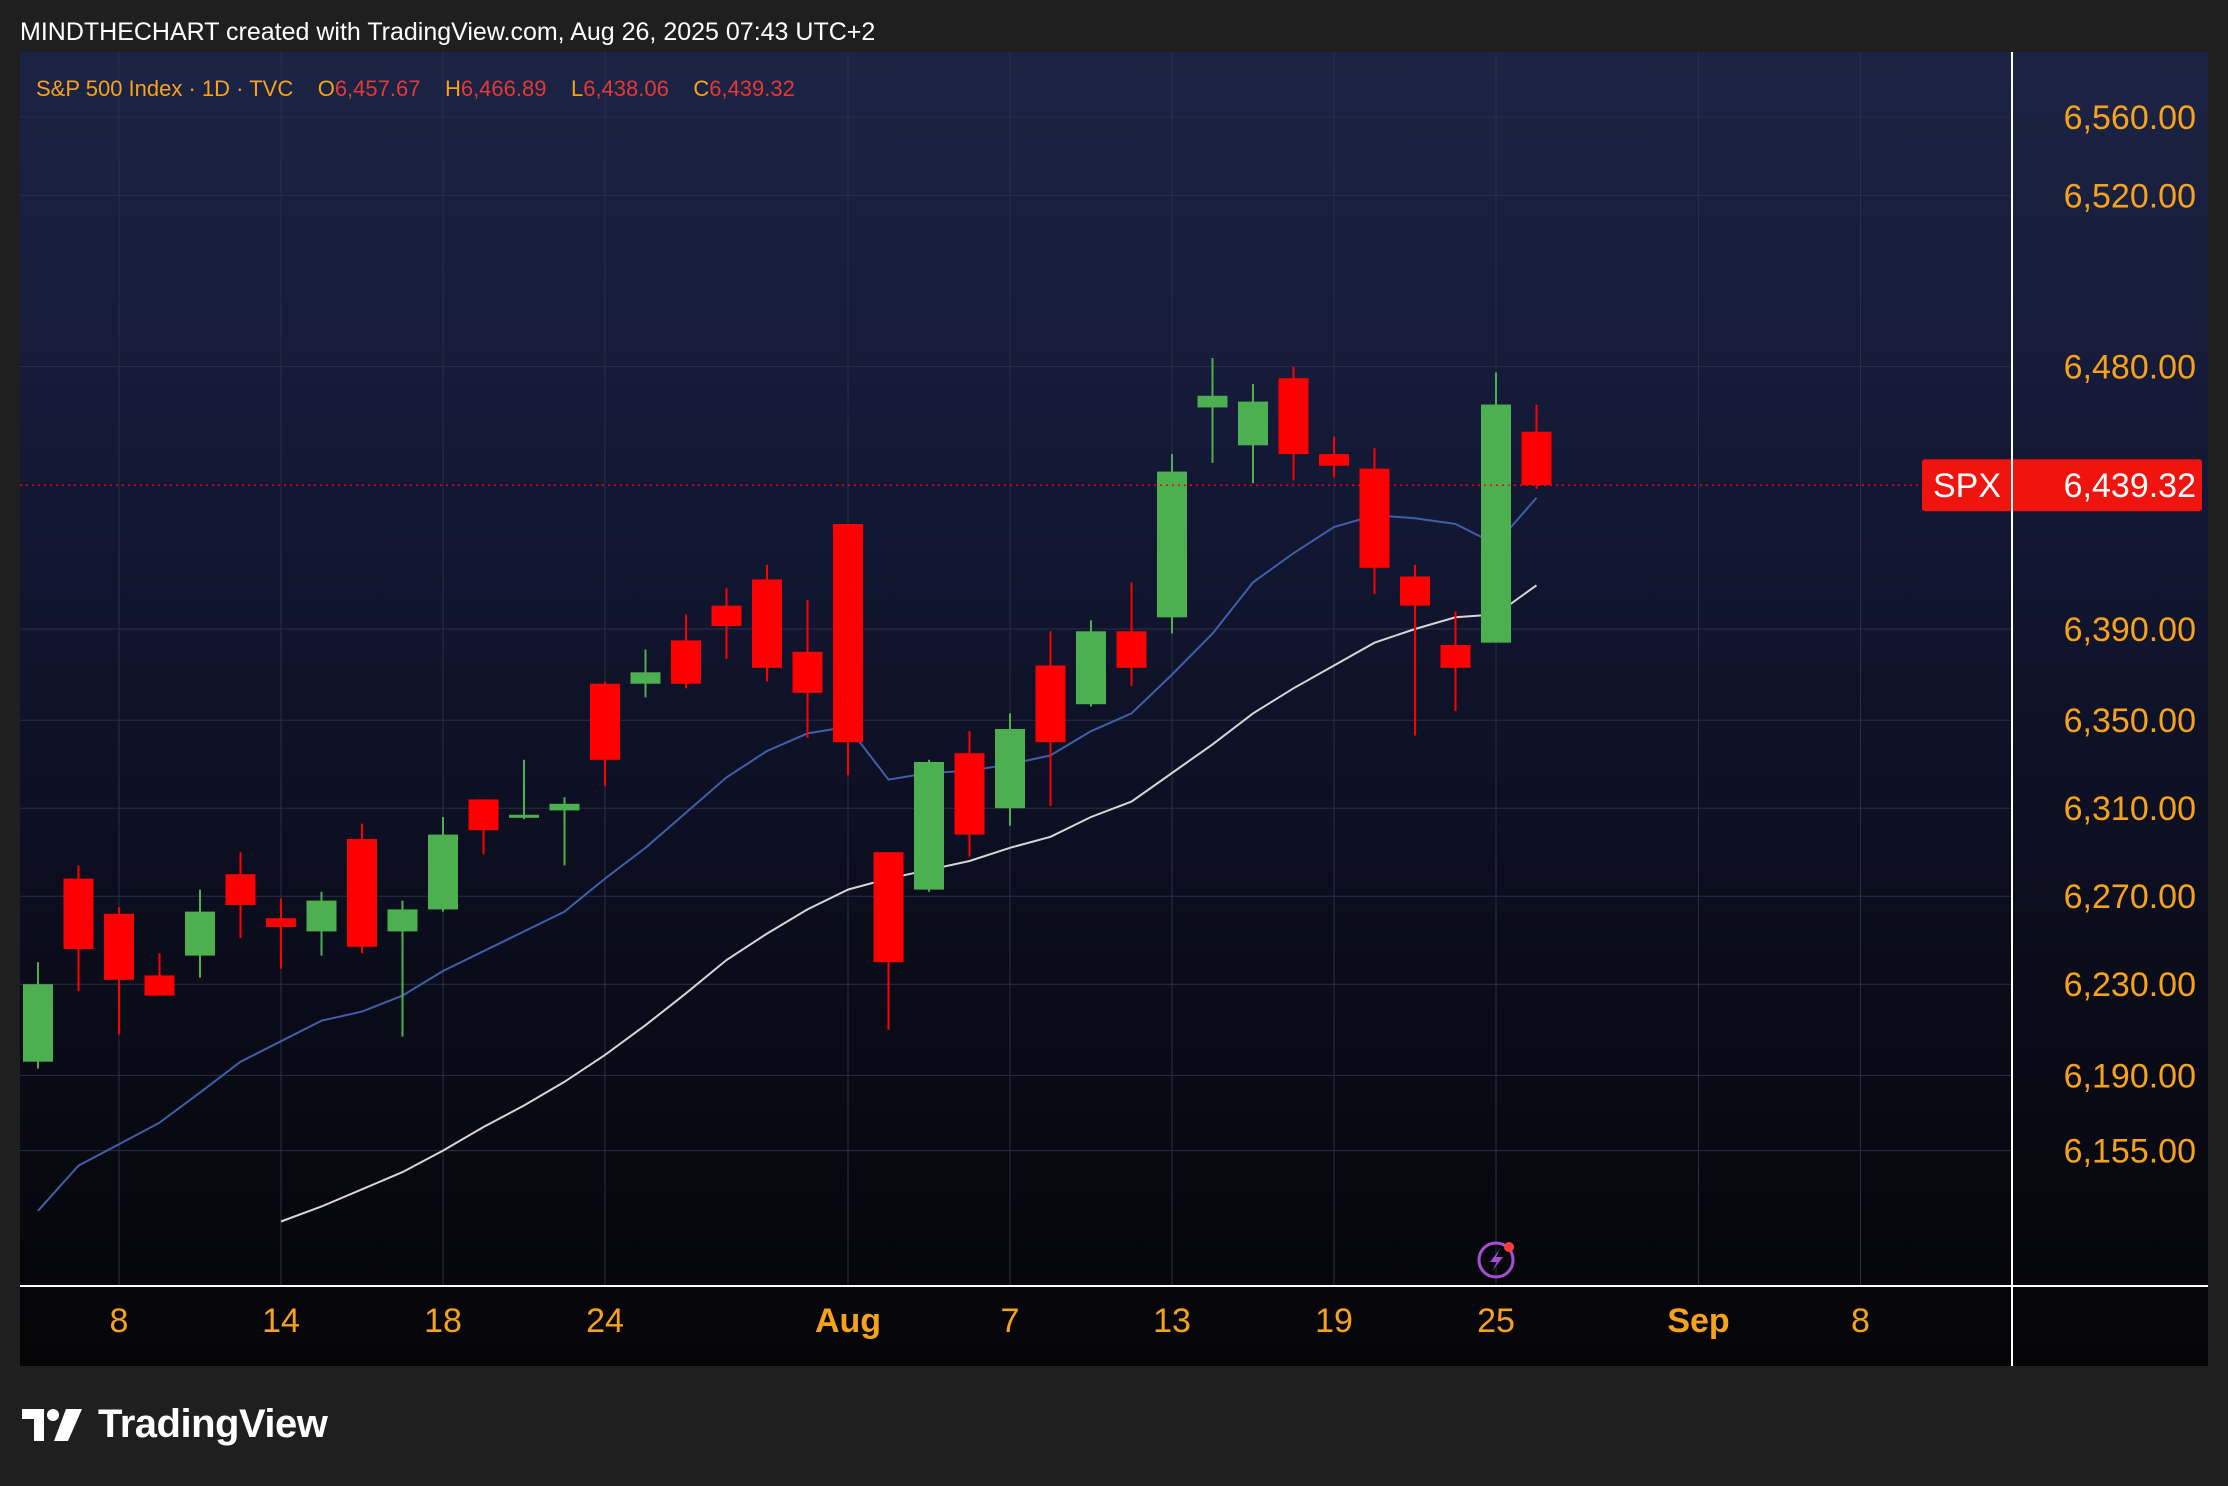  What do you see at coordinates (1111, 485) in the screenshot?
I see `last-price-line: SPX 6,439.32` at bounding box center [1111, 485].